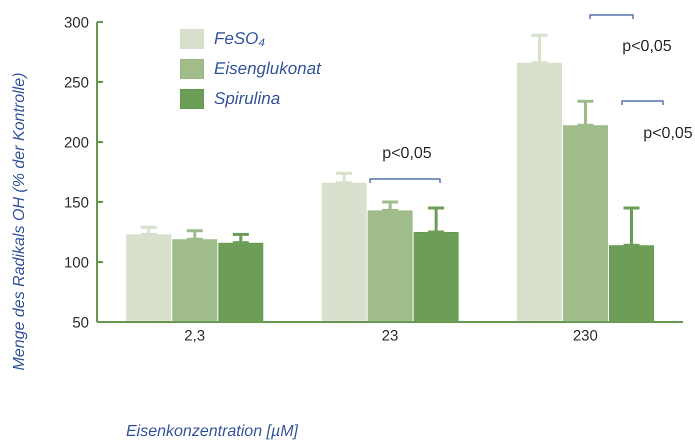  Describe the element at coordinates (267, 69) in the screenshot. I see `legend-label: Eisenglukonat` at that location.